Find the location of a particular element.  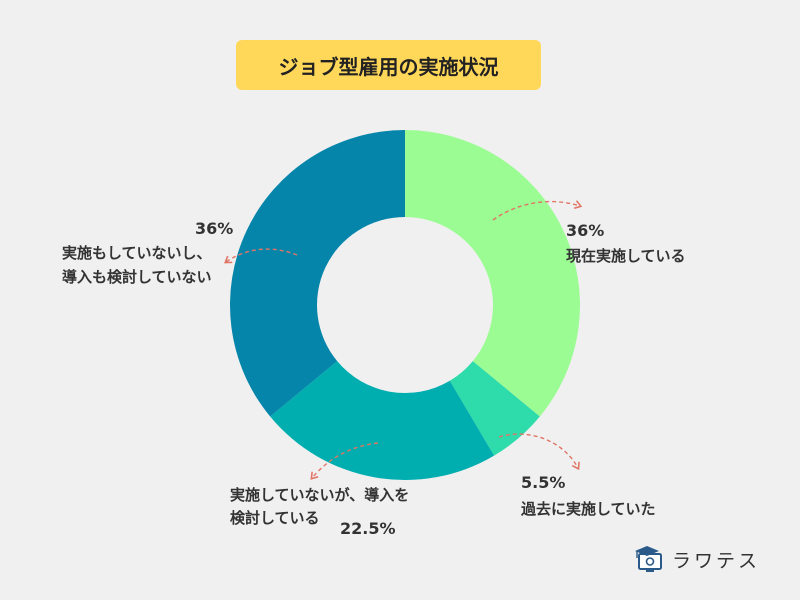

brand-logo: ラワテス is located at coordinates (697, 559).